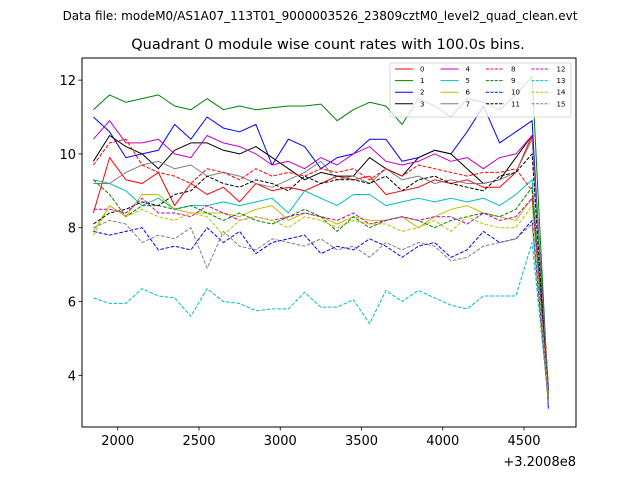 The width and height of the screenshot is (640, 480). What do you see at coordinates (72, 303) in the screenshot?
I see `y-tick-label: 6` at bounding box center [72, 303].